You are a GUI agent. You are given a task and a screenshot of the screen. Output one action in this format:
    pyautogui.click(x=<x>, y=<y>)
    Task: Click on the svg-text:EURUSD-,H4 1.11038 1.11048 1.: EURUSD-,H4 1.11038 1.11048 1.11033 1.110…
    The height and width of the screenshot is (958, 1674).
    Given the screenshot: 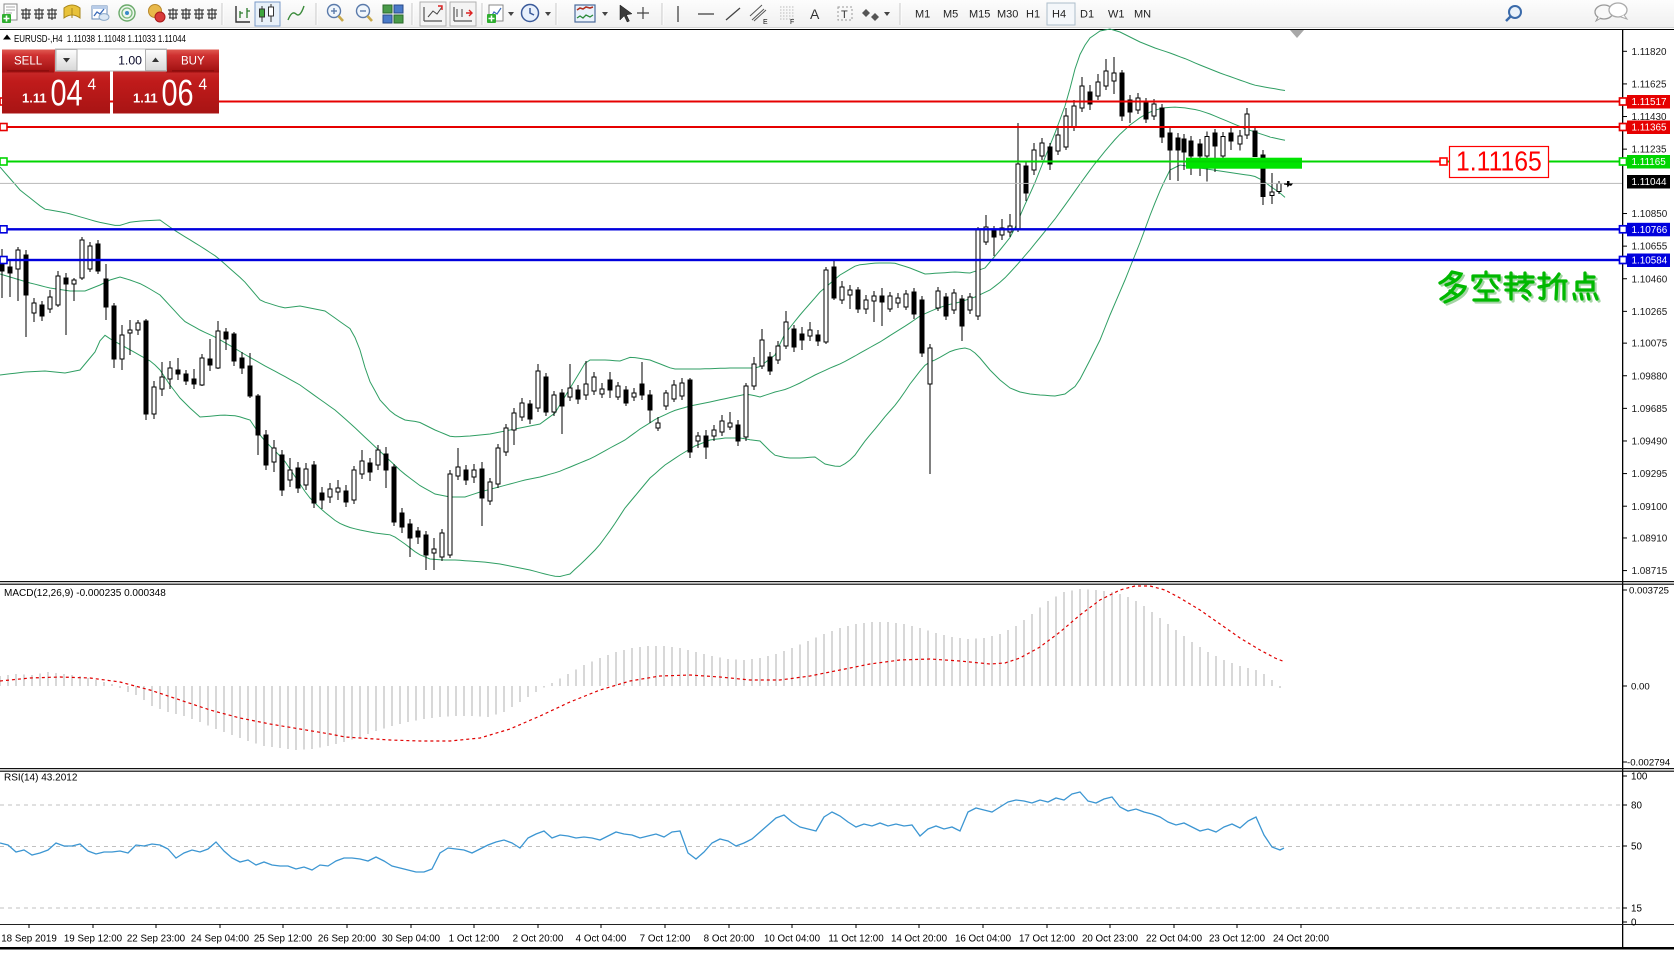 What is the action you would take?
    pyautogui.click(x=100, y=38)
    